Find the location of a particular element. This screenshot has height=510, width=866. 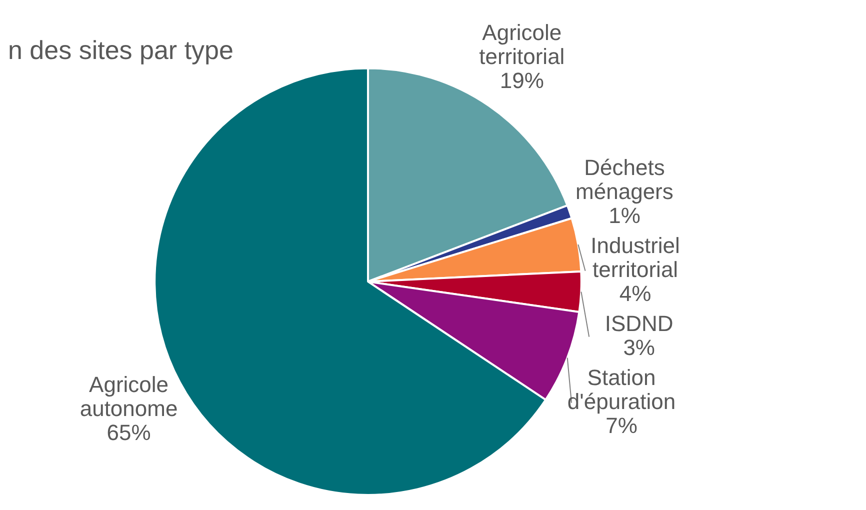

slice-label: Agricole territorial is located at coordinates (522, 45).